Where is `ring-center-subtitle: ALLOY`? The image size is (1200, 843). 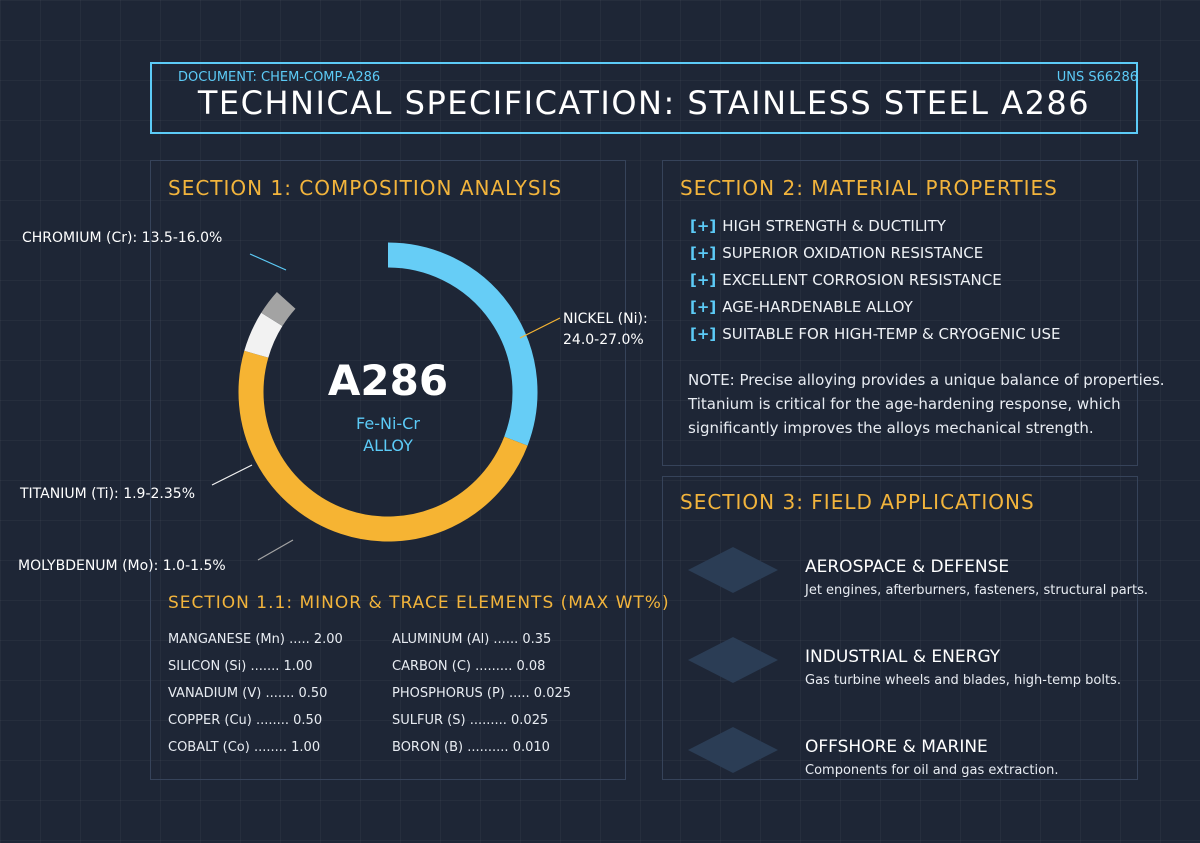
ring-center-subtitle: ALLOY is located at coordinates (388, 445).